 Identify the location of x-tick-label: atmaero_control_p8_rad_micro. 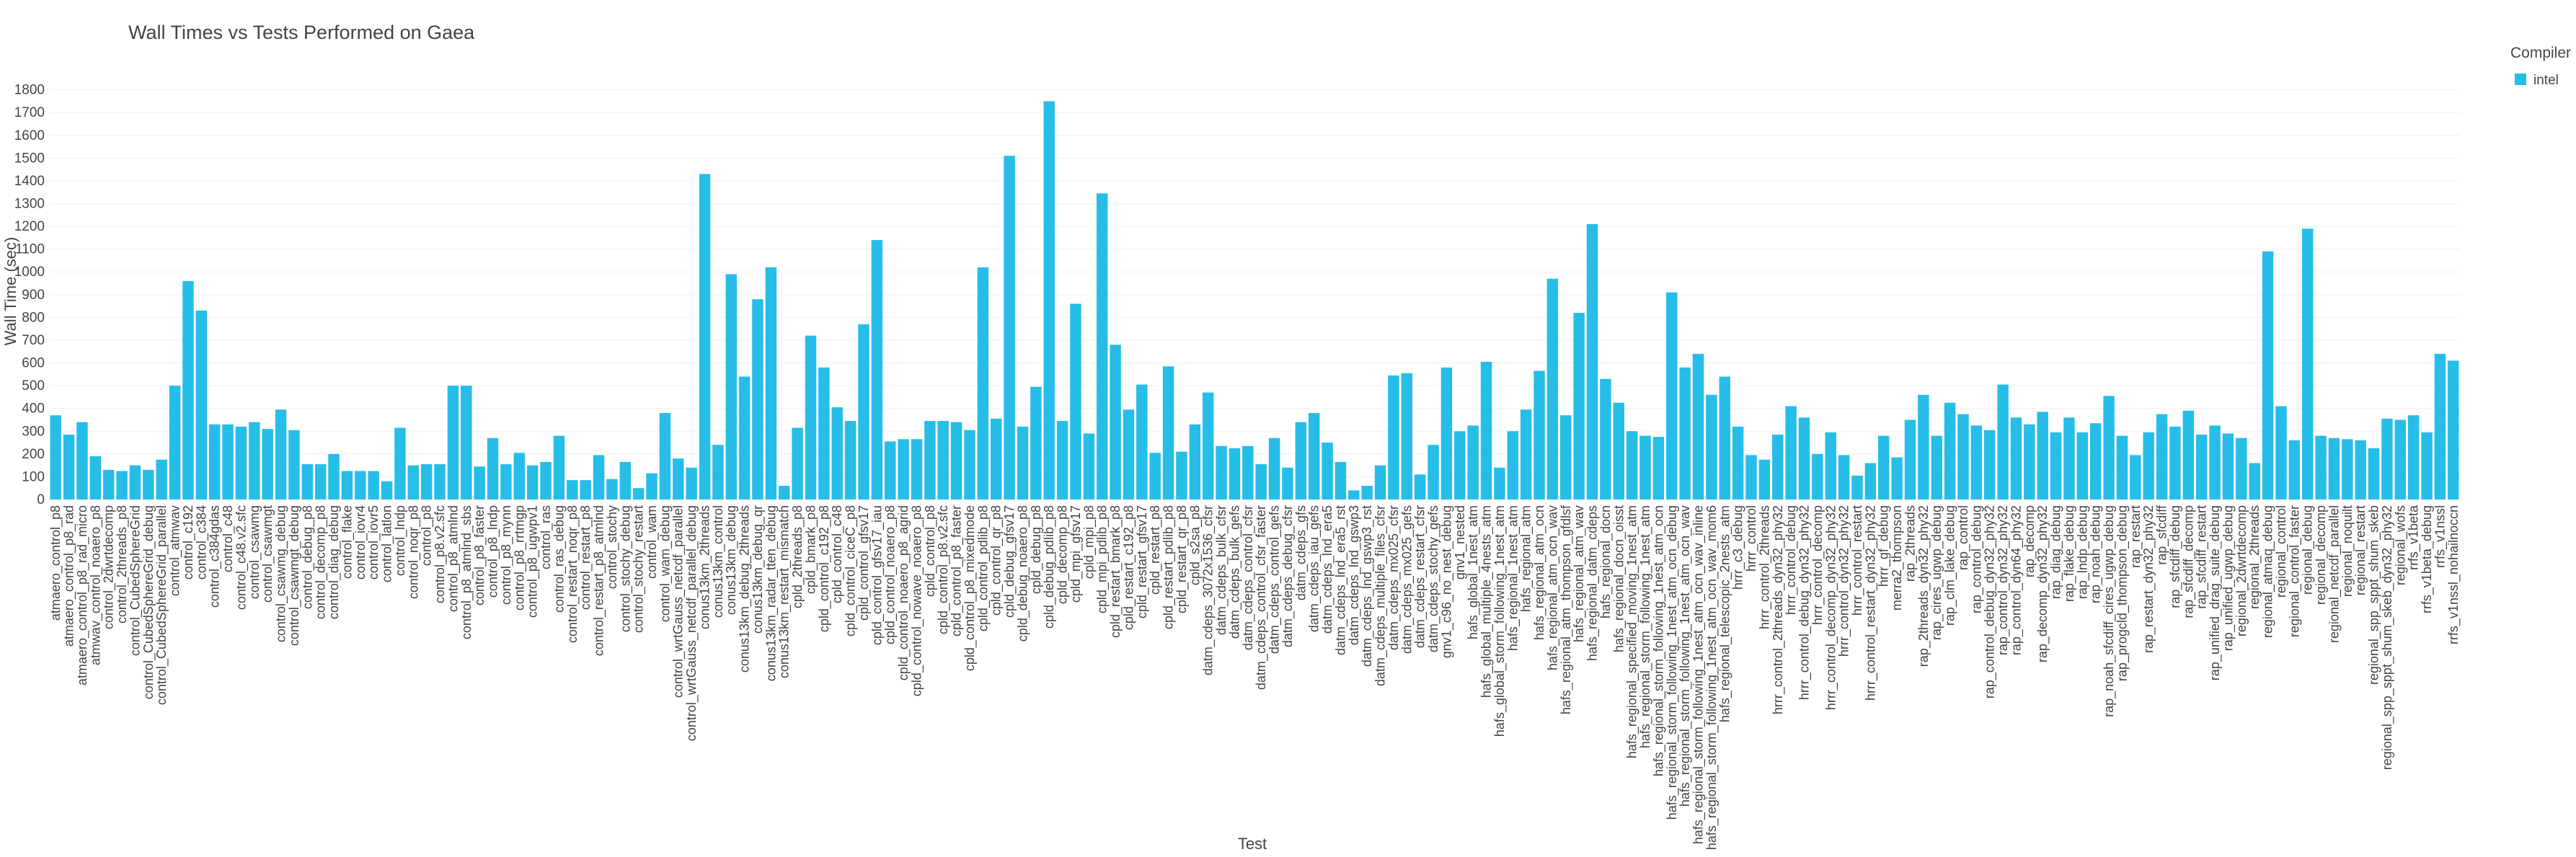
(82, 595).